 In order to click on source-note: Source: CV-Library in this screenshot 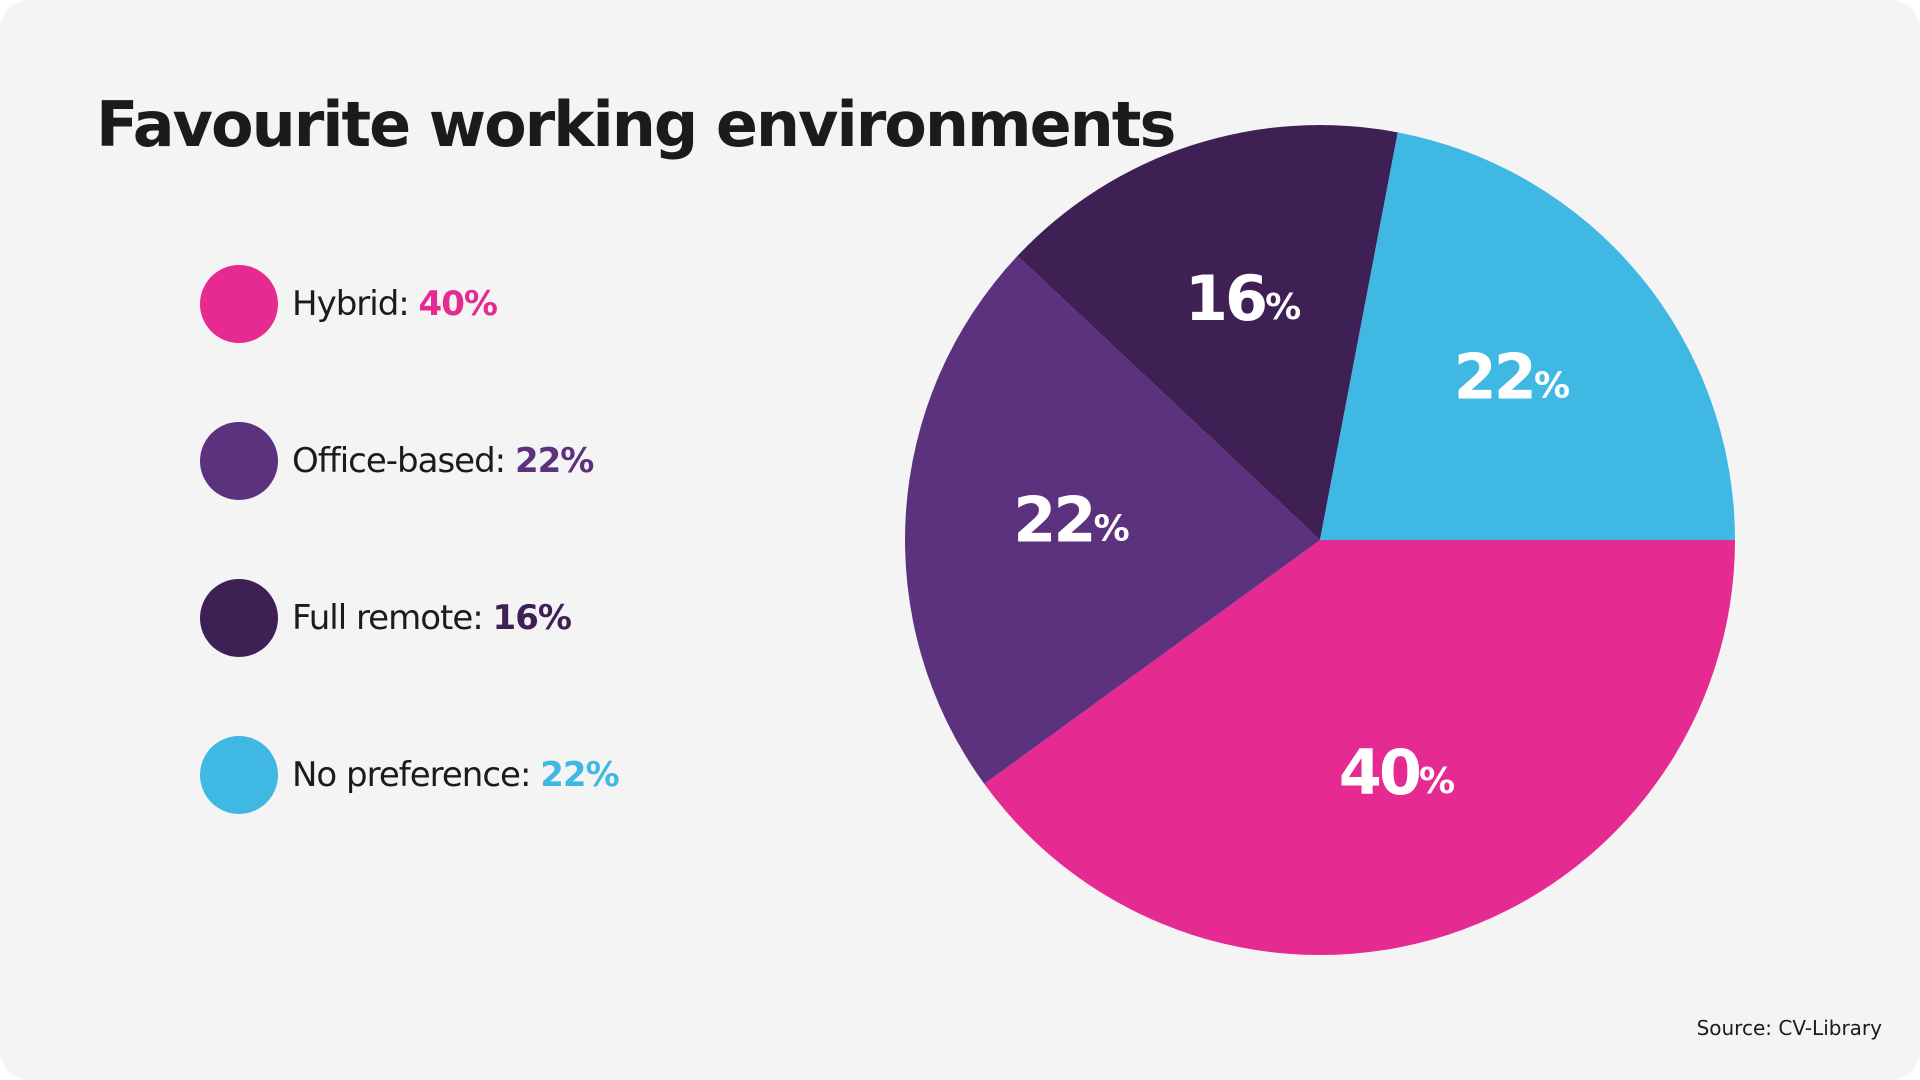, I will do `click(1789, 1028)`.